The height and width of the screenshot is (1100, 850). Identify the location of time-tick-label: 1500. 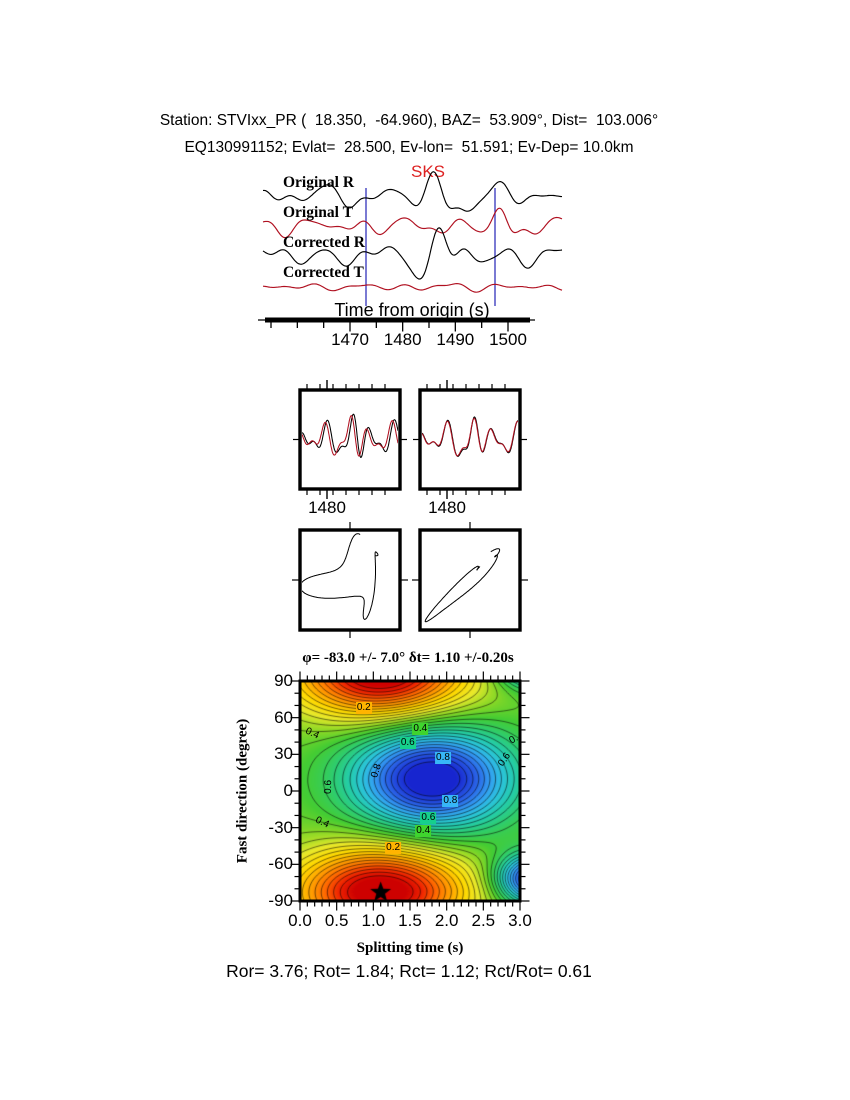
(508, 339).